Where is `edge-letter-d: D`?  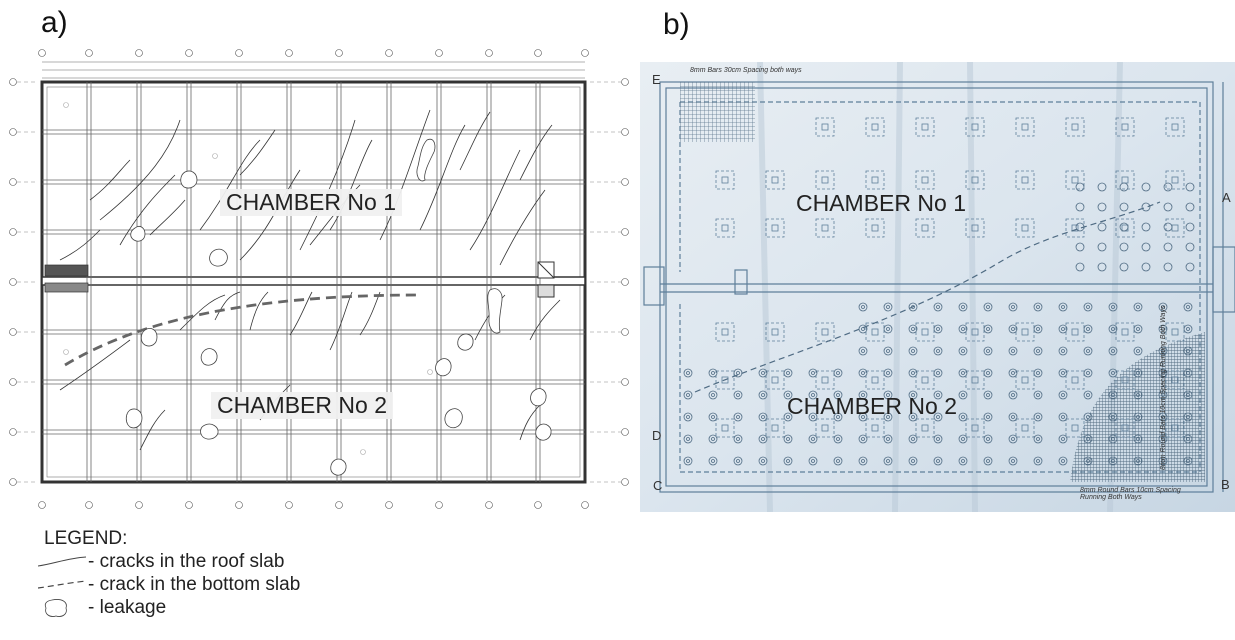
edge-letter-d: D is located at coordinates (657, 435).